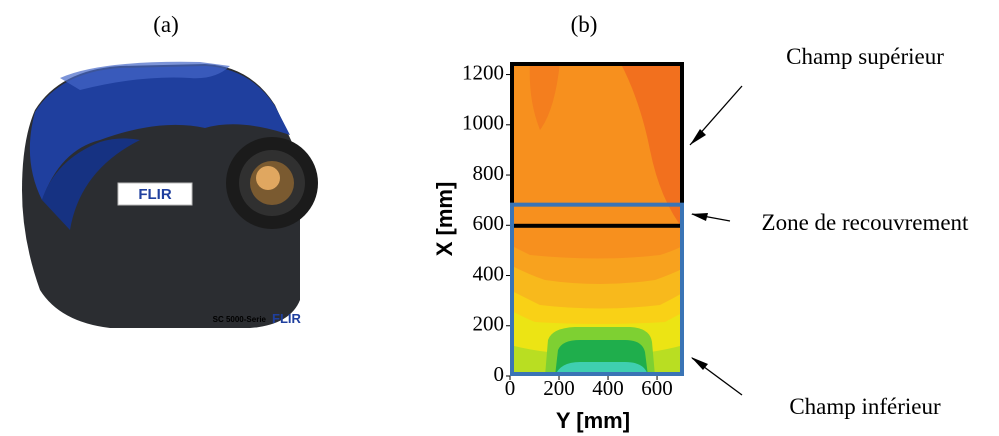  I want to click on chart-title: (b), so click(584, 24).